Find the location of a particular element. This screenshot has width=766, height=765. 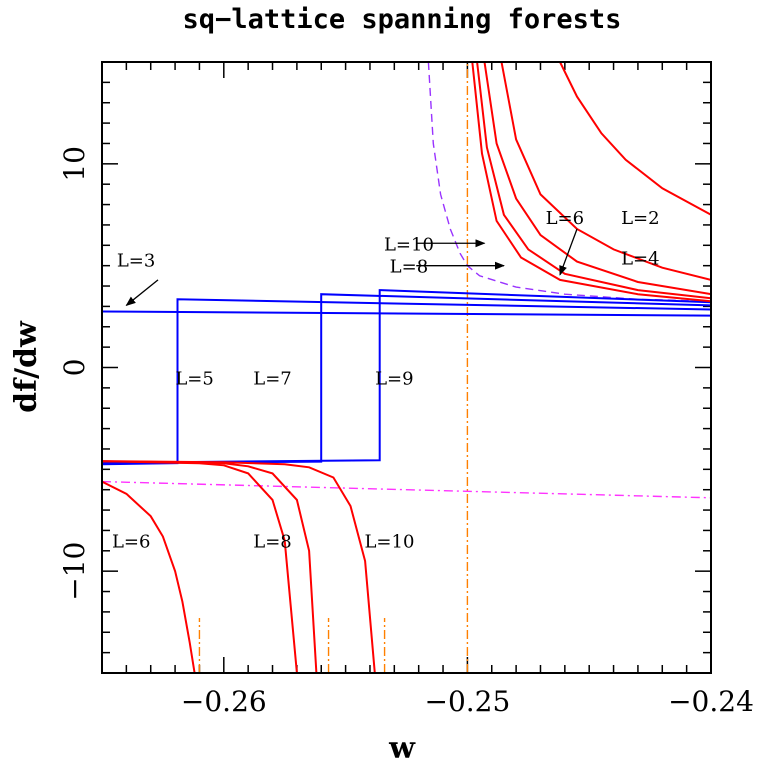

x-axis-label: w is located at coordinates (402, 748).